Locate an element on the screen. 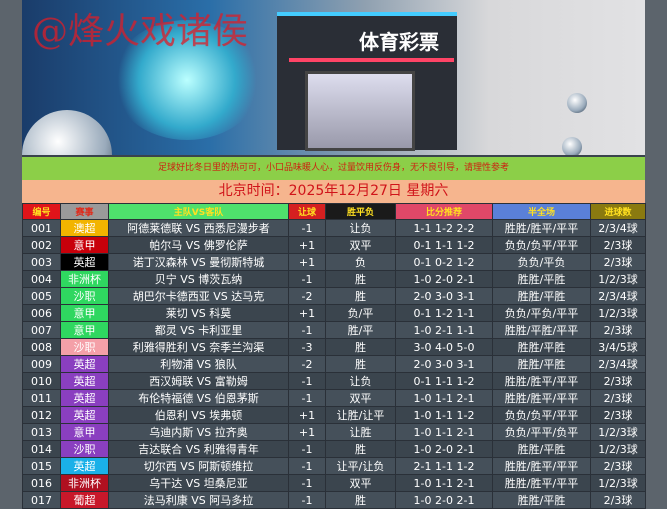 This screenshot has width=667, height=509. table-row: 017 葡超 法马利康 VS 阿马多拉 -1 胜 1-0 2-0 2-1 胜胜/平胜 2/3球 is located at coordinates (334, 500).